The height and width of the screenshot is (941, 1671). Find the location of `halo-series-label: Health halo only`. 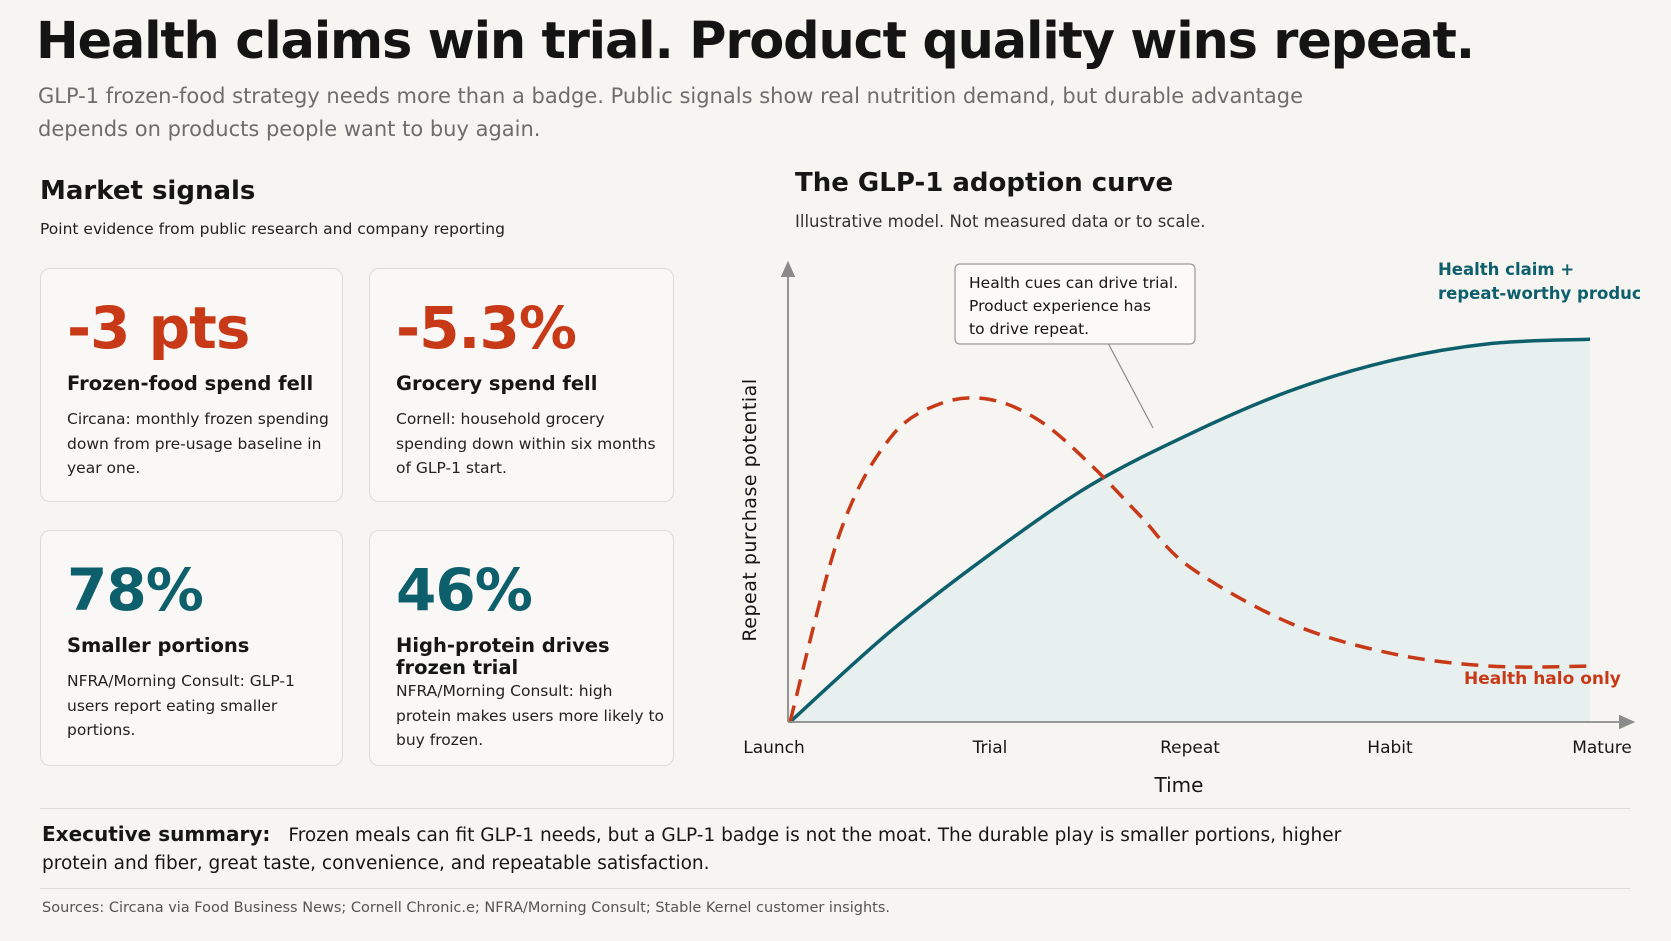

halo-series-label: Health halo only is located at coordinates (1542, 679).